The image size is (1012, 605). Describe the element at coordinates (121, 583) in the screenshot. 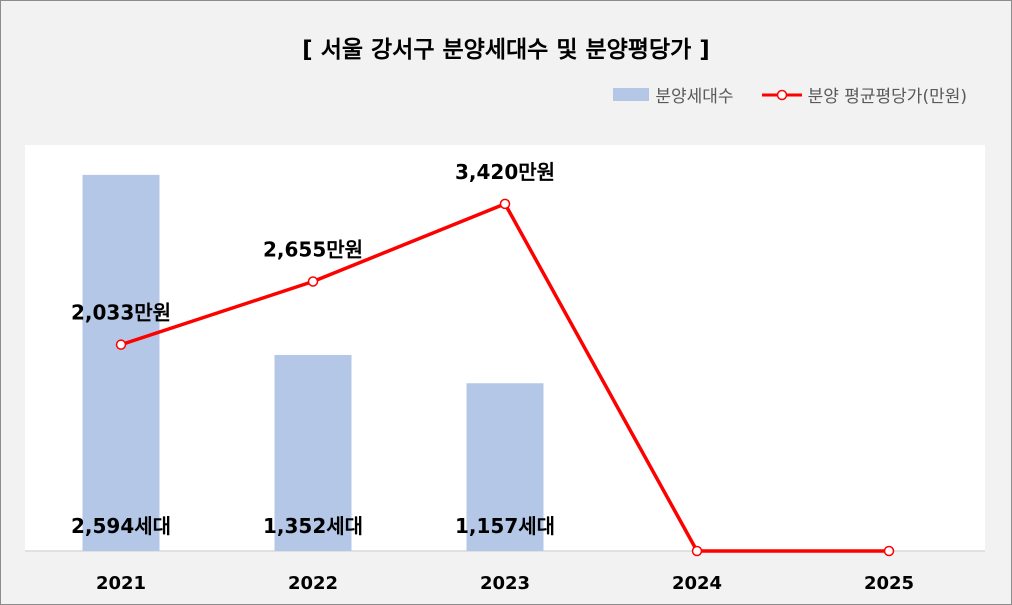

I see `x-tick-2021: 2021` at that location.